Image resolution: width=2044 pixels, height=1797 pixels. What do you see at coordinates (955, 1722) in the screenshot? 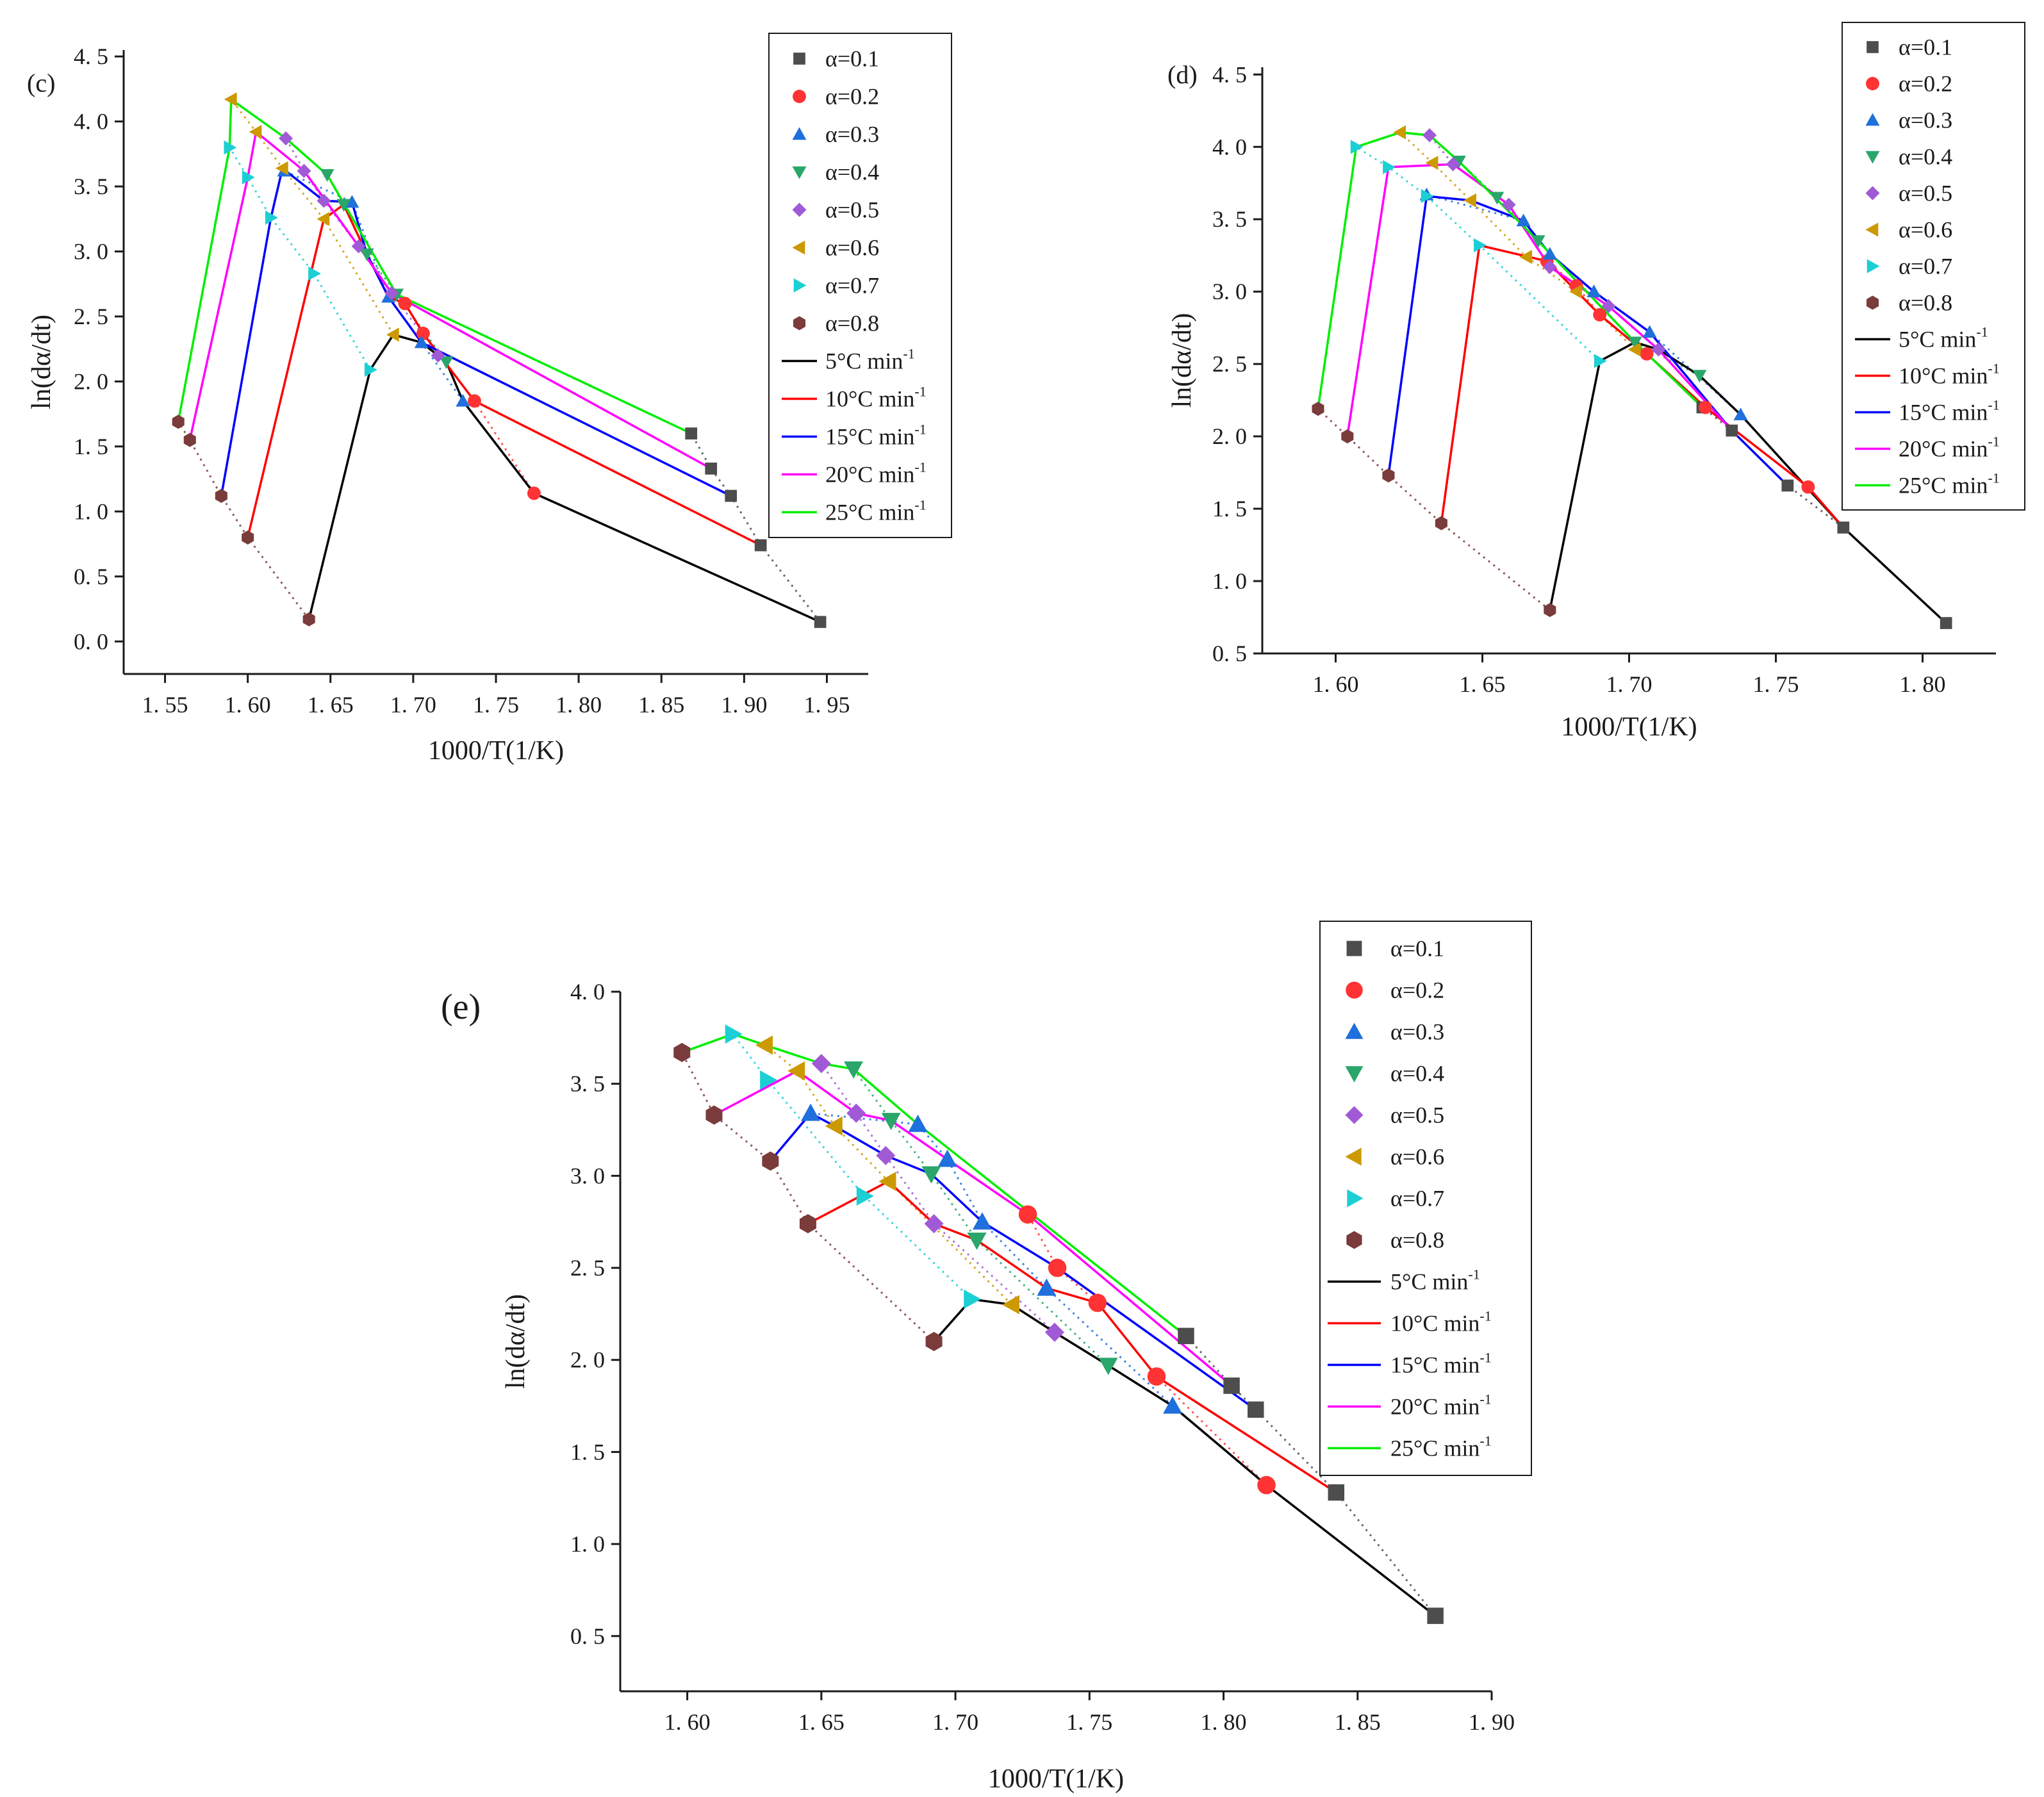
I see `x-tick-label: 1. 70` at bounding box center [955, 1722].